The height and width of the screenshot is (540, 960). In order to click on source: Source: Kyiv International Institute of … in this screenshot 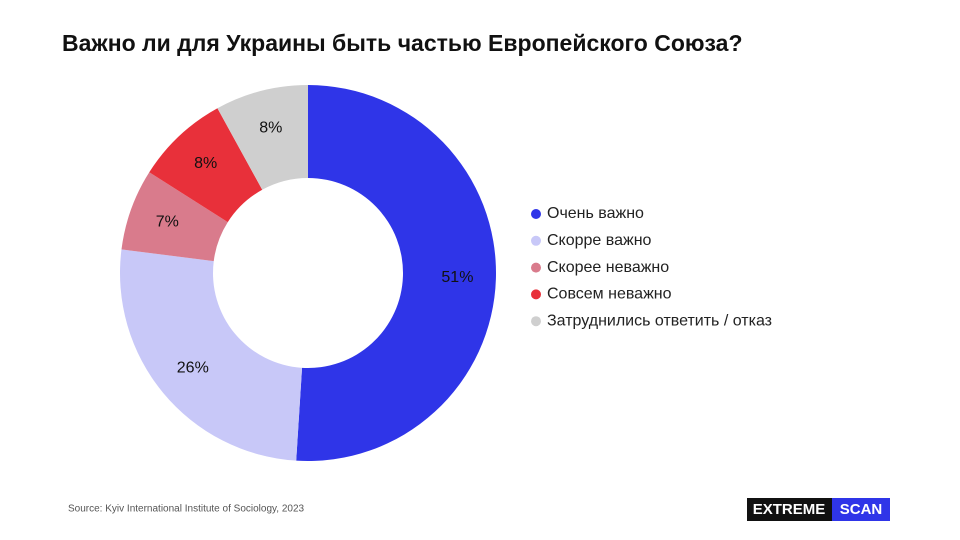, I will do `click(186, 509)`.